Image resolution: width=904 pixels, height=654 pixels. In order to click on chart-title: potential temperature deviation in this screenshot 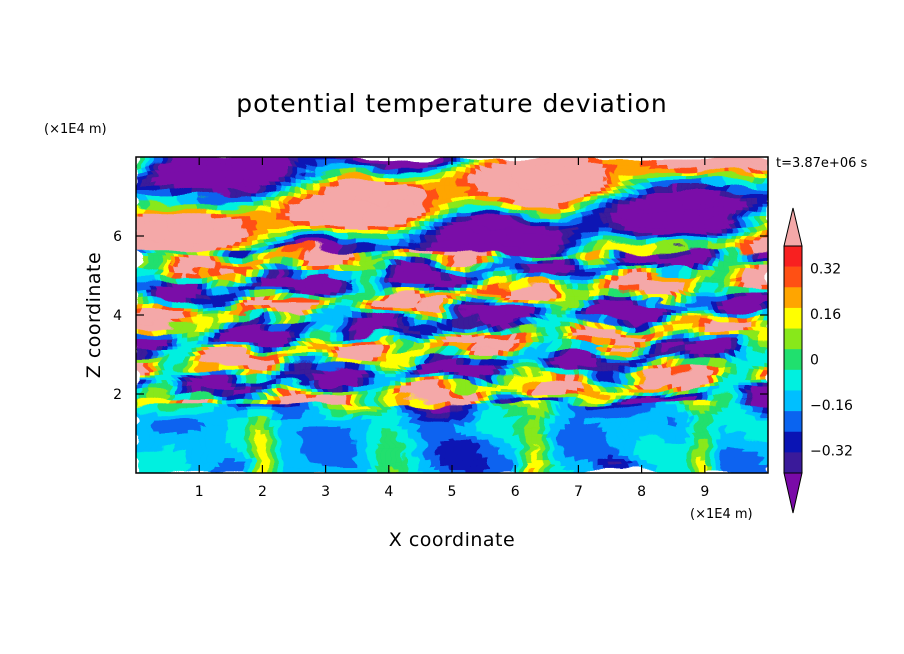, I will do `click(451, 103)`.